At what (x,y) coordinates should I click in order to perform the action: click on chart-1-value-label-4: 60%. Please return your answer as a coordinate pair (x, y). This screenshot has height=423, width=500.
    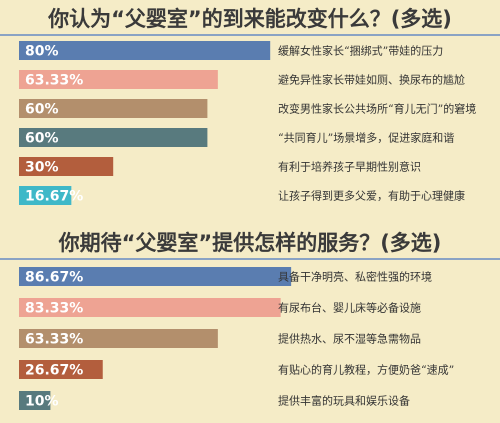
    Looking at the image, I should click on (42, 139).